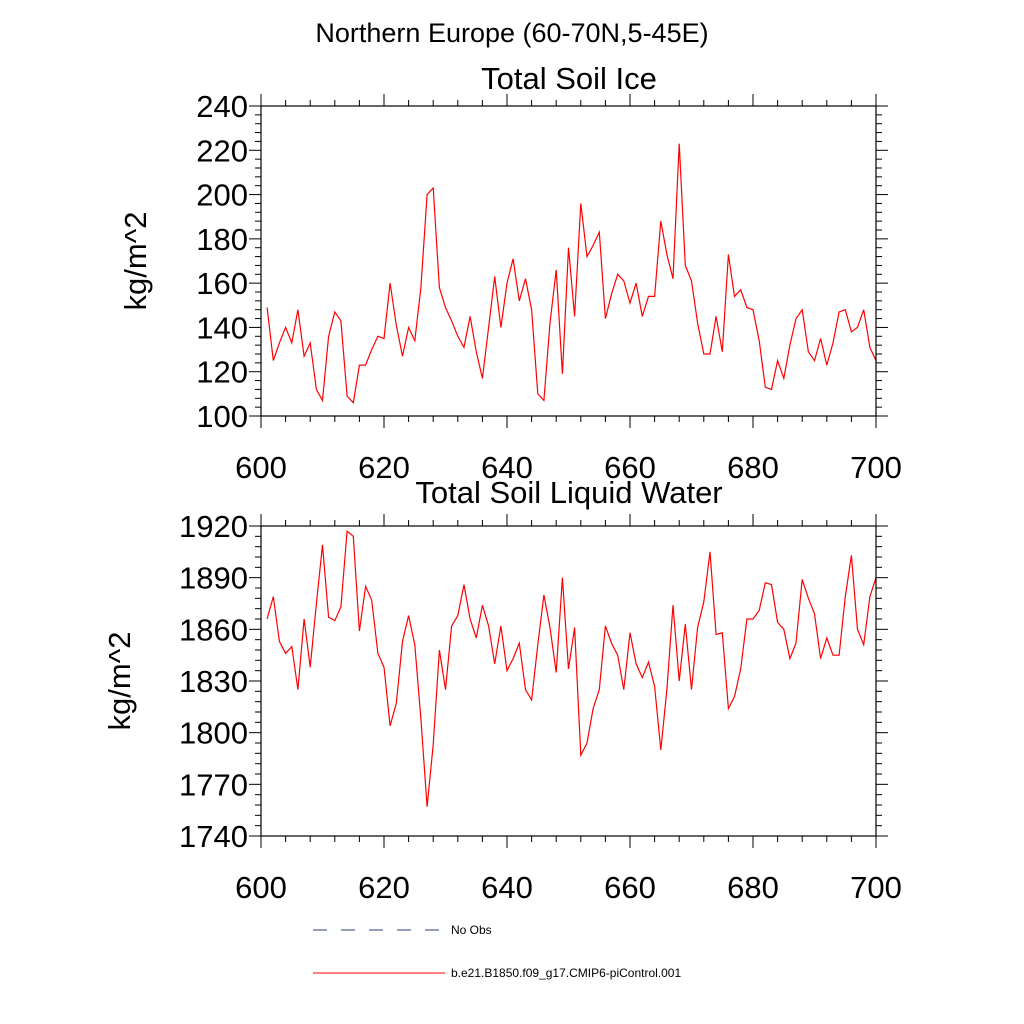 The width and height of the screenshot is (1024, 1024). I want to click on y-tick-label: 160, so click(222, 283).